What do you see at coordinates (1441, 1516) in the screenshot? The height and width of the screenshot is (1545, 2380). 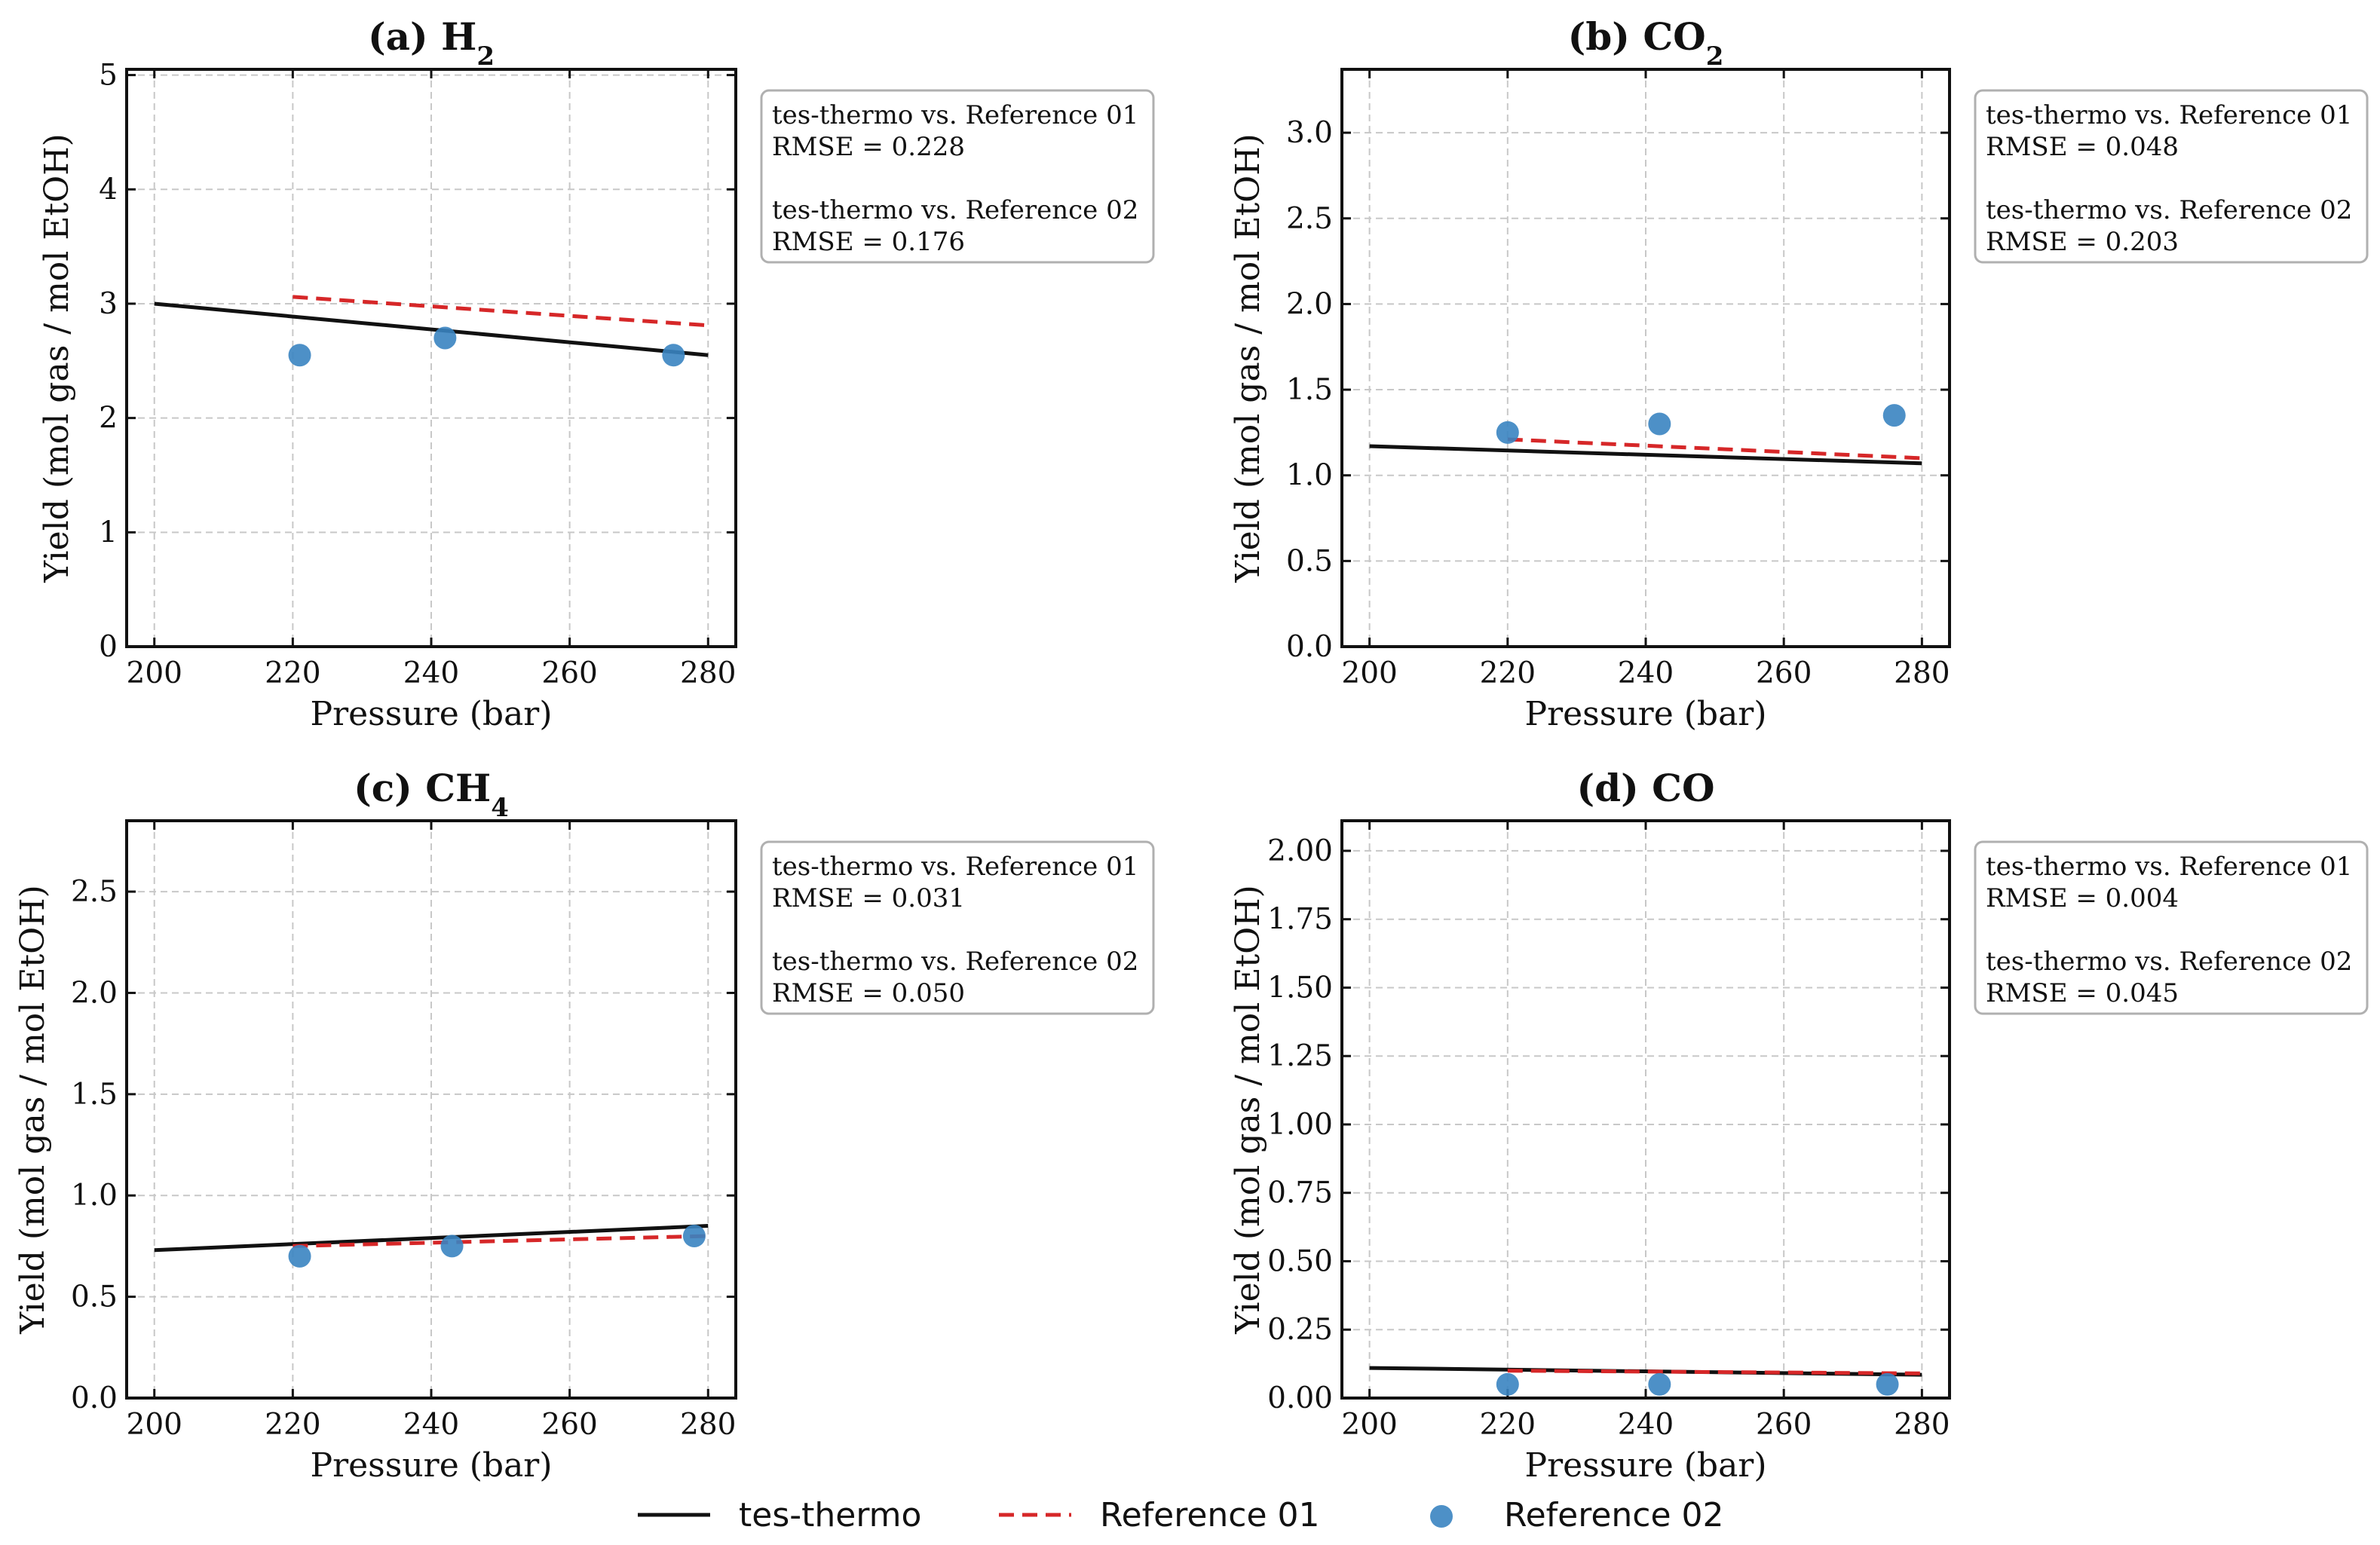 I see `legend-ref2-swatch` at bounding box center [1441, 1516].